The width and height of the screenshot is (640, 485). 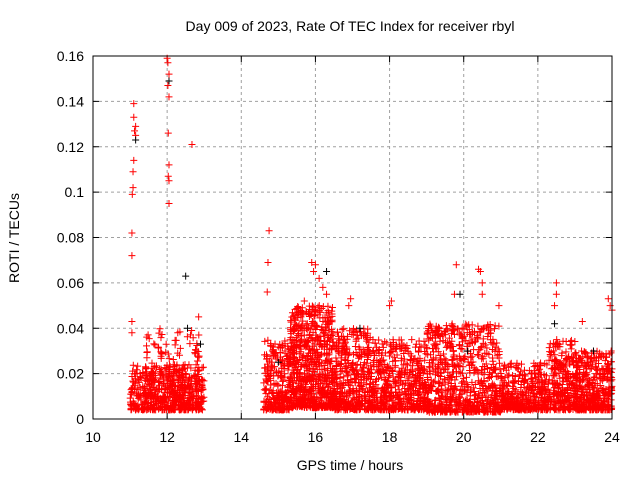 What do you see at coordinates (70, 101) in the screenshot?
I see `y-tick-label: 0.14` at bounding box center [70, 101].